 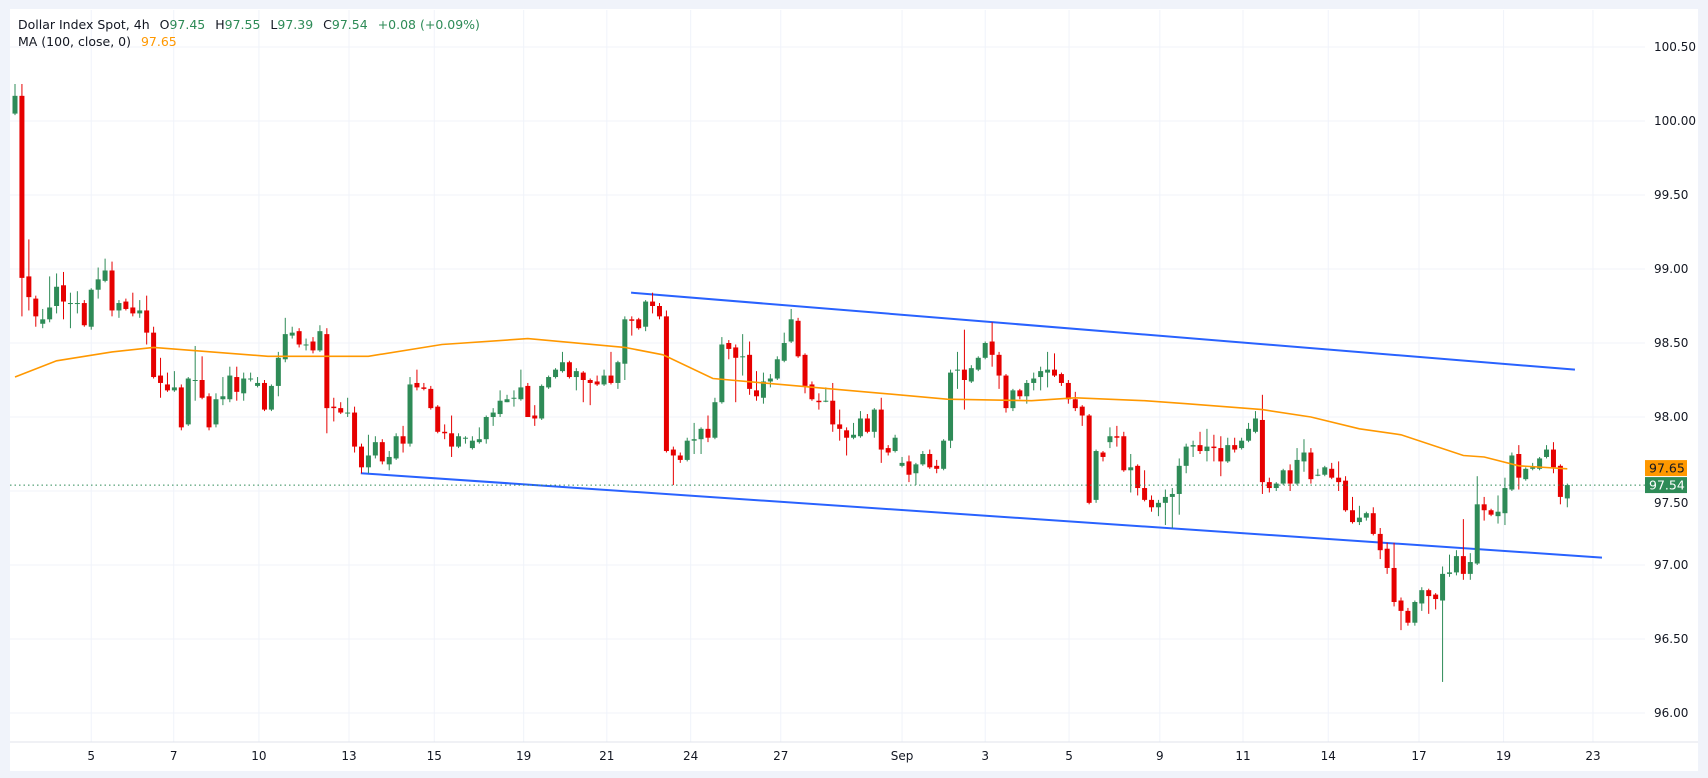 I want to click on time-axis: 5 7 10 13 15 19 21 24 27 Sep 3 5 9 11 14 17 19 23, so click(x=843, y=756).